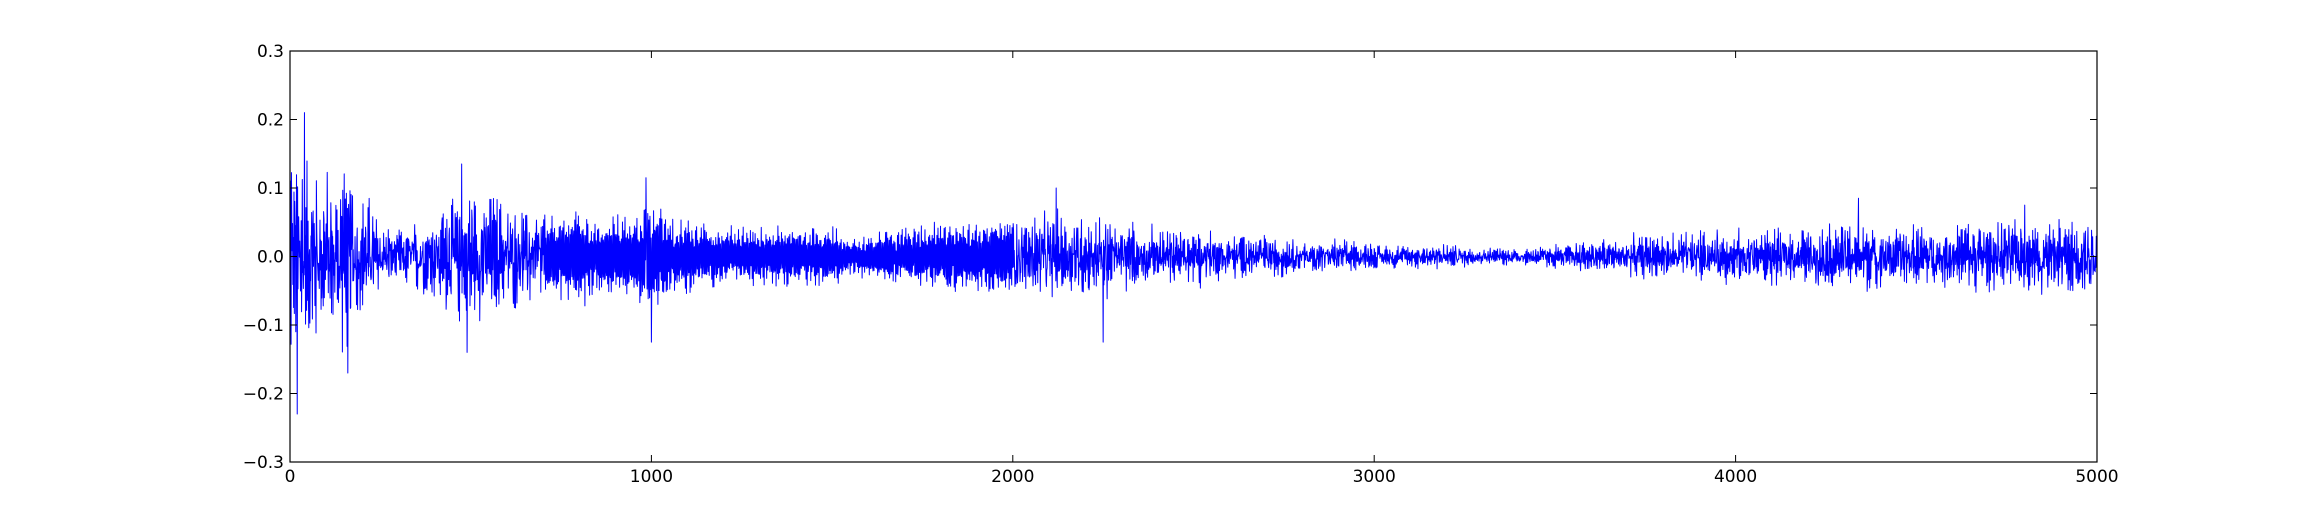 This screenshot has height=512, width=2318. I want to click on y-tick-label: 0.3, so click(270, 52).